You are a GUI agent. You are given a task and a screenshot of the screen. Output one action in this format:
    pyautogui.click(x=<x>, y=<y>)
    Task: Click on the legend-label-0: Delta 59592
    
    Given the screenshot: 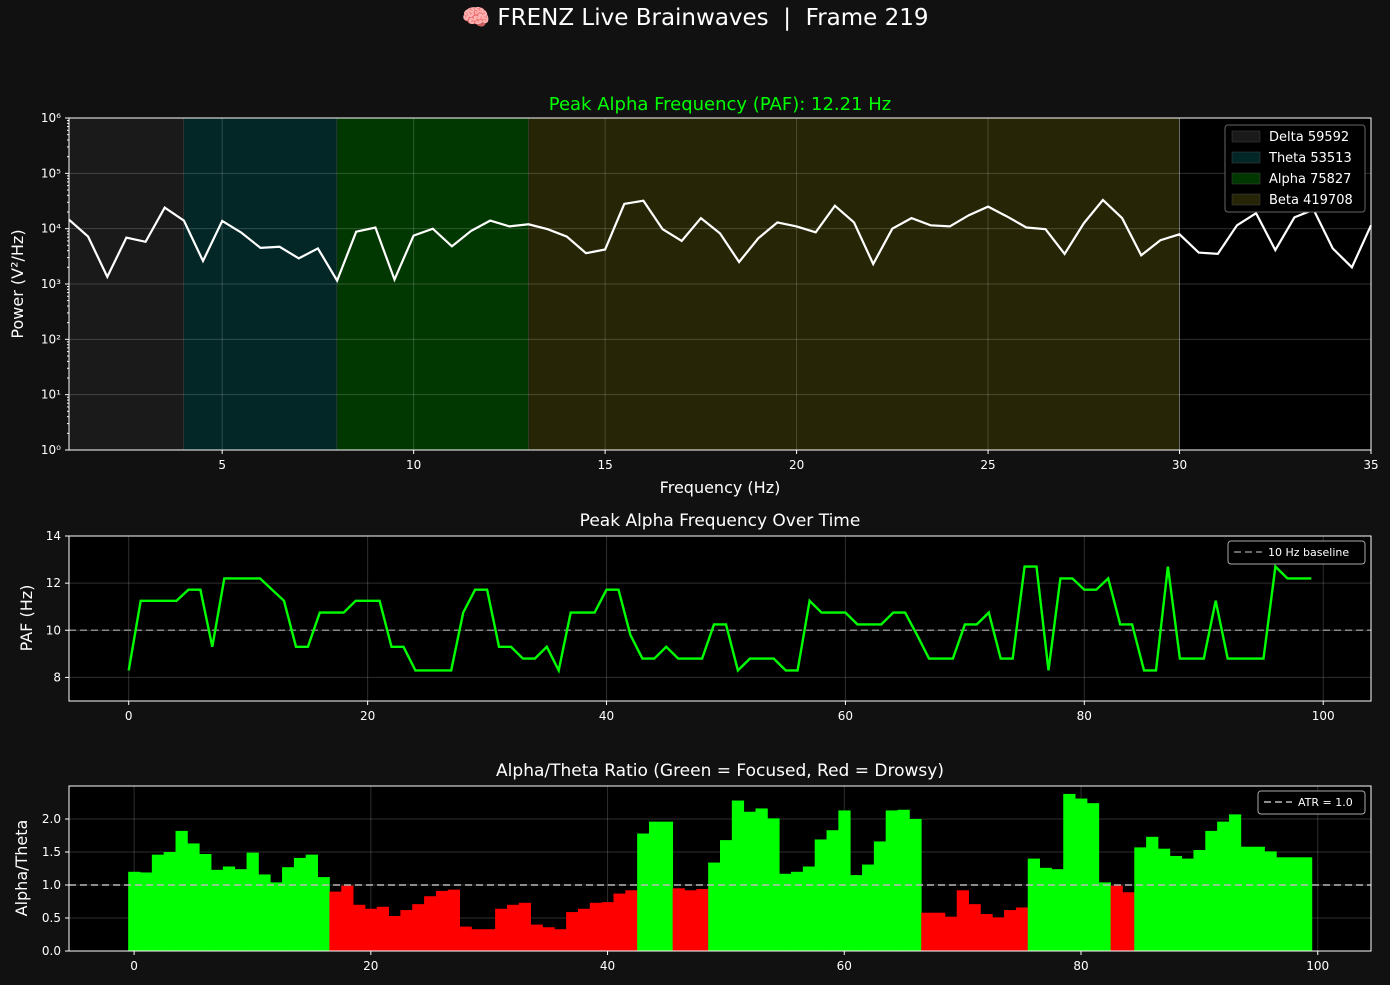 What is the action you would take?
    pyautogui.click(x=1309, y=137)
    